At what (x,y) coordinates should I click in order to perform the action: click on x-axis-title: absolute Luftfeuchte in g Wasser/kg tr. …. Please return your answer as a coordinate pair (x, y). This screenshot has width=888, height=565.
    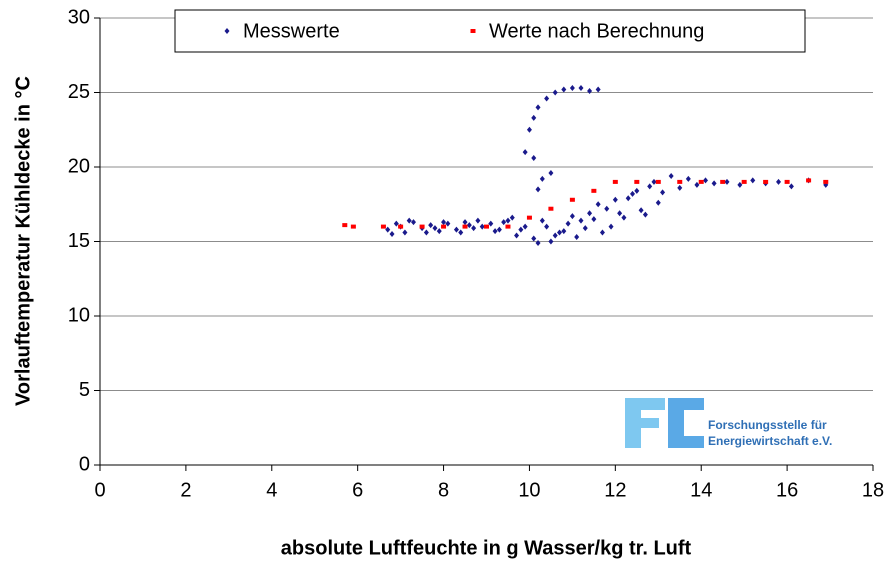
    Looking at the image, I should click on (486, 548).